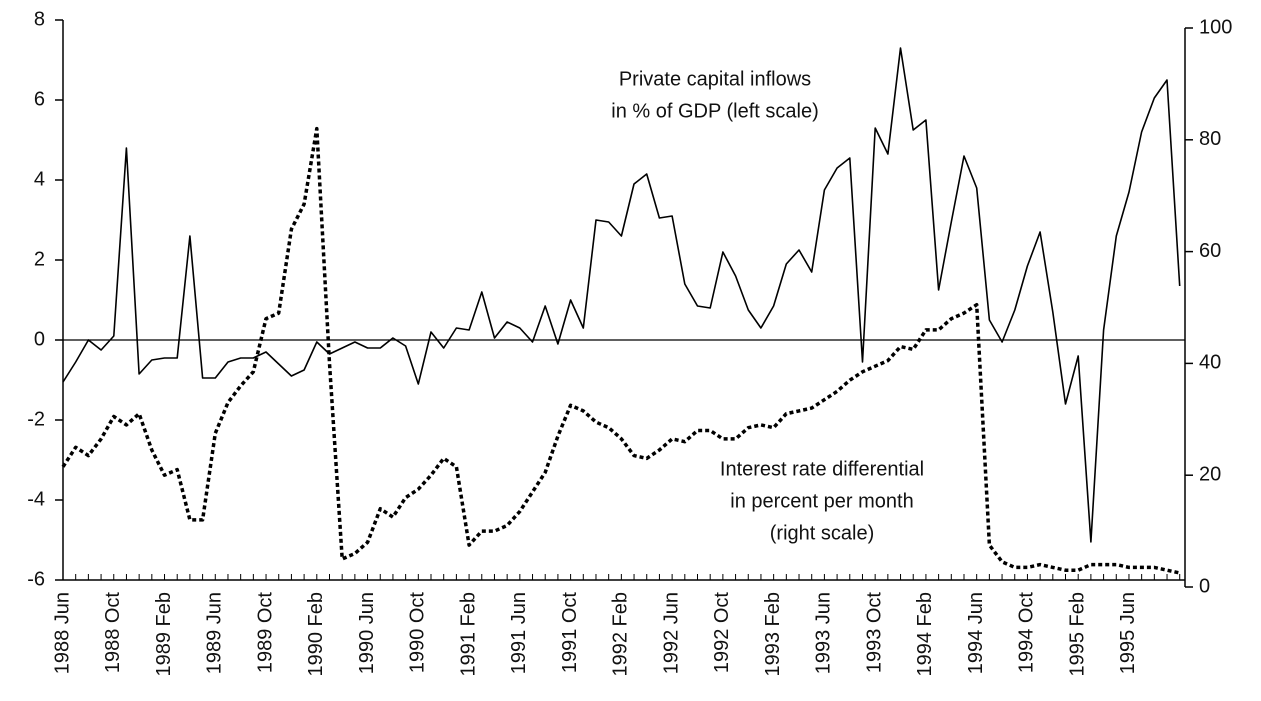 The width and height of the screenshot is (1261, 701). I want to click on x-tick-label: 1993 Jun, so click(824, 633).